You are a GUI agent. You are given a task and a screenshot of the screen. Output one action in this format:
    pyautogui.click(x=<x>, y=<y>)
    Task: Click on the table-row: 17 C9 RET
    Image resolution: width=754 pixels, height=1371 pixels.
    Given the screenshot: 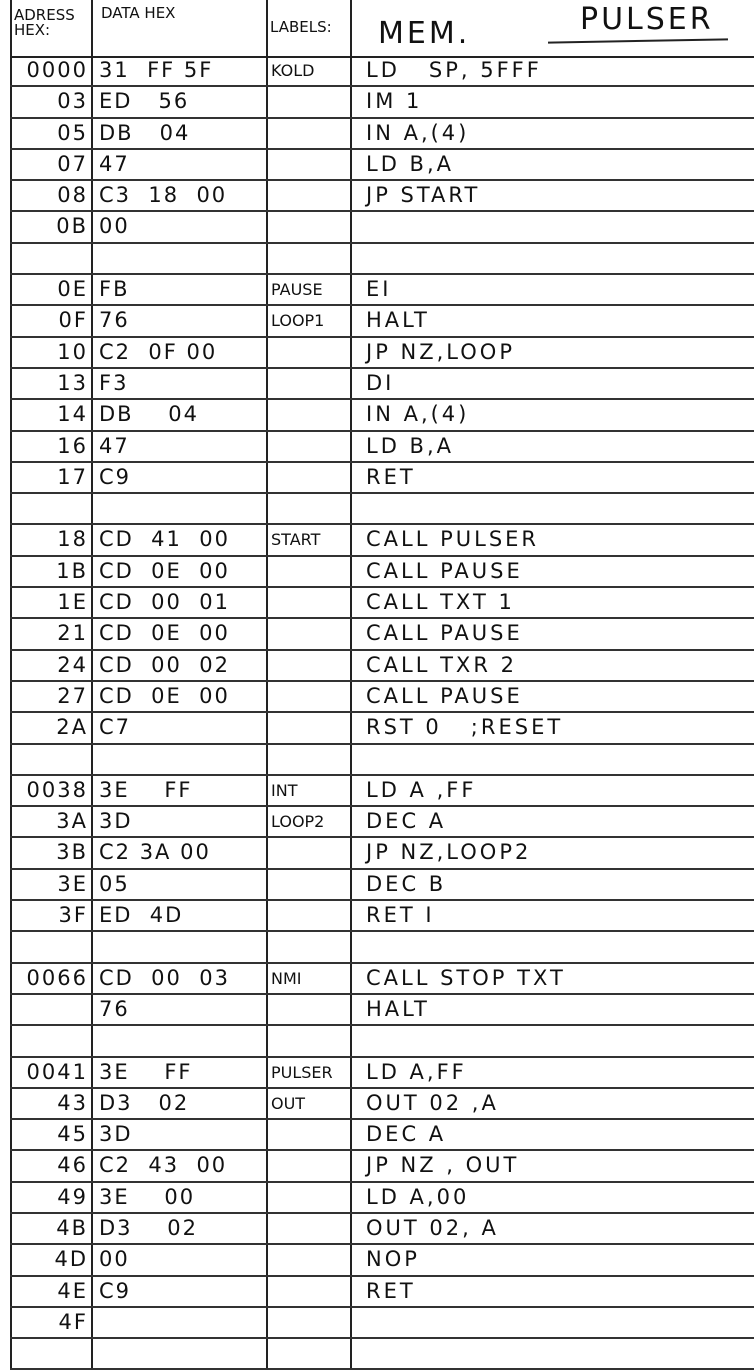 What is the action you would take?
    pyautogui.click(x=382, y=478)
    